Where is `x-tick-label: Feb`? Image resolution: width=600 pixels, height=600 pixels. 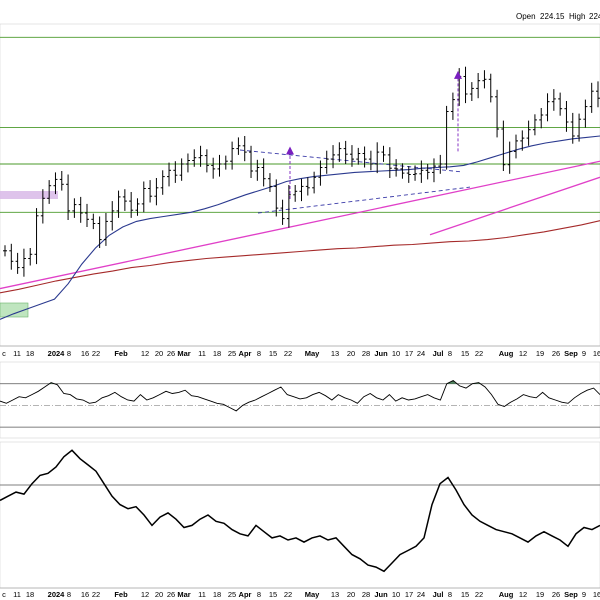 x-tick-label: Feb is located at coordinates (121, 594).